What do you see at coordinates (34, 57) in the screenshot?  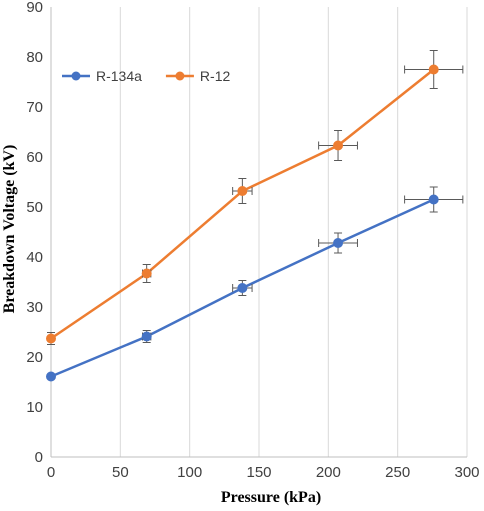 I see `y-tick-label: 80` at bounding box center [34, 57].